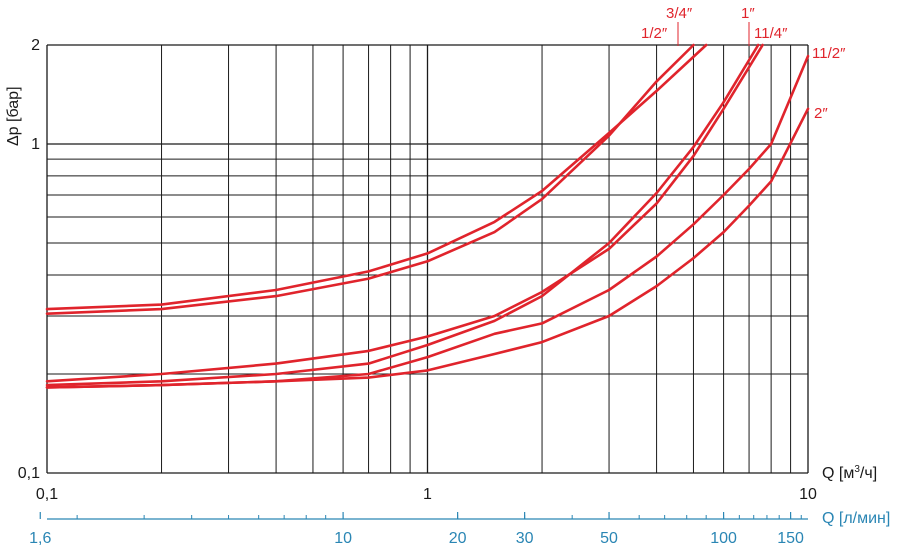 The width and height of the screenshot is (916, 546). Describe the element at coordinates (856, 518) in the screenshot. I see `x2-axis-label: Q [л/мин]` at that location.